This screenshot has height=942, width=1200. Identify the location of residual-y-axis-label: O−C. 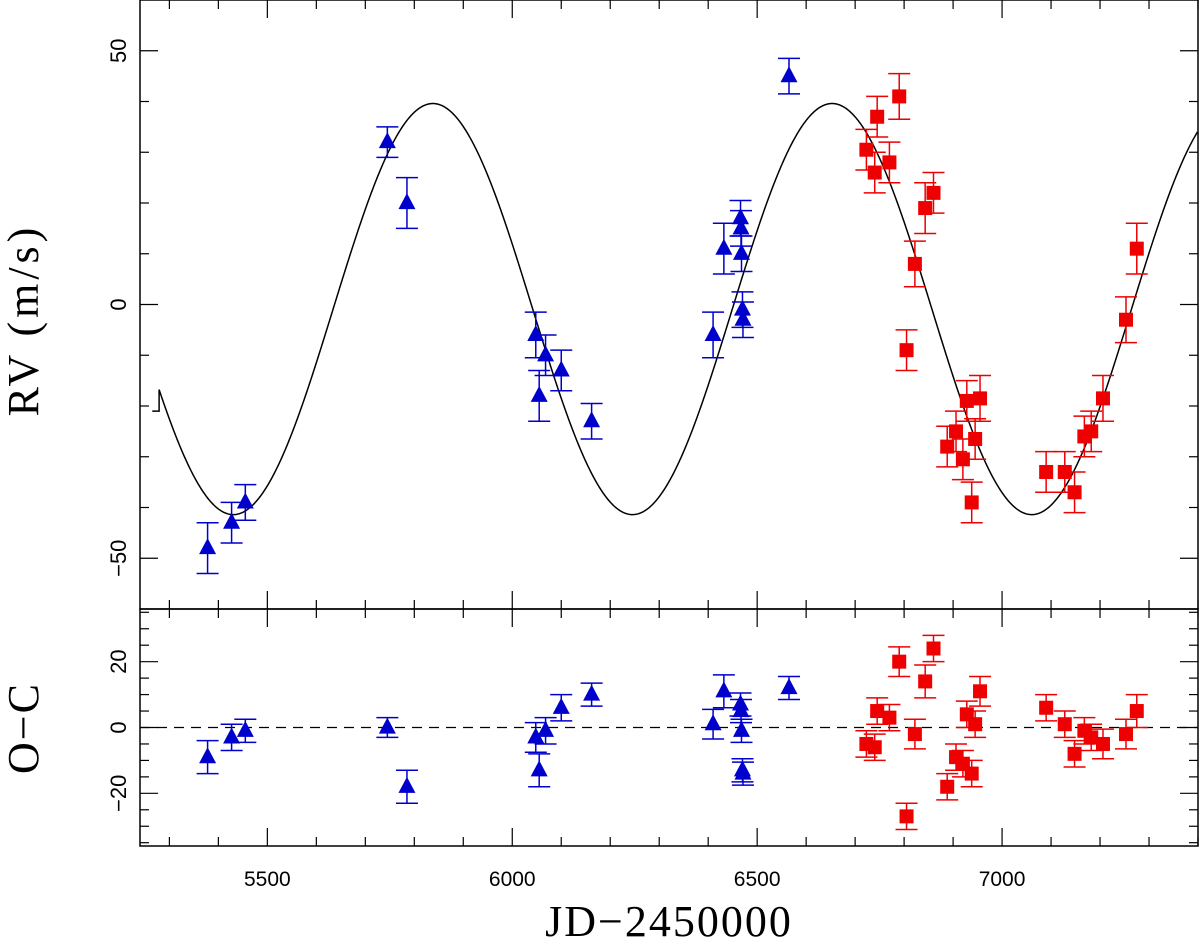
(24, 728).